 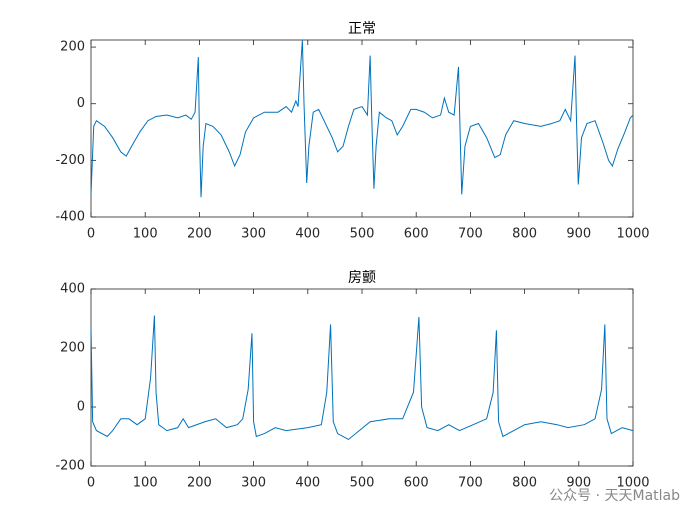 What do you see at coordinates (70, 217) in the screenshot?
I see `y-tick-label: -400` at bounding box center [70, 217].